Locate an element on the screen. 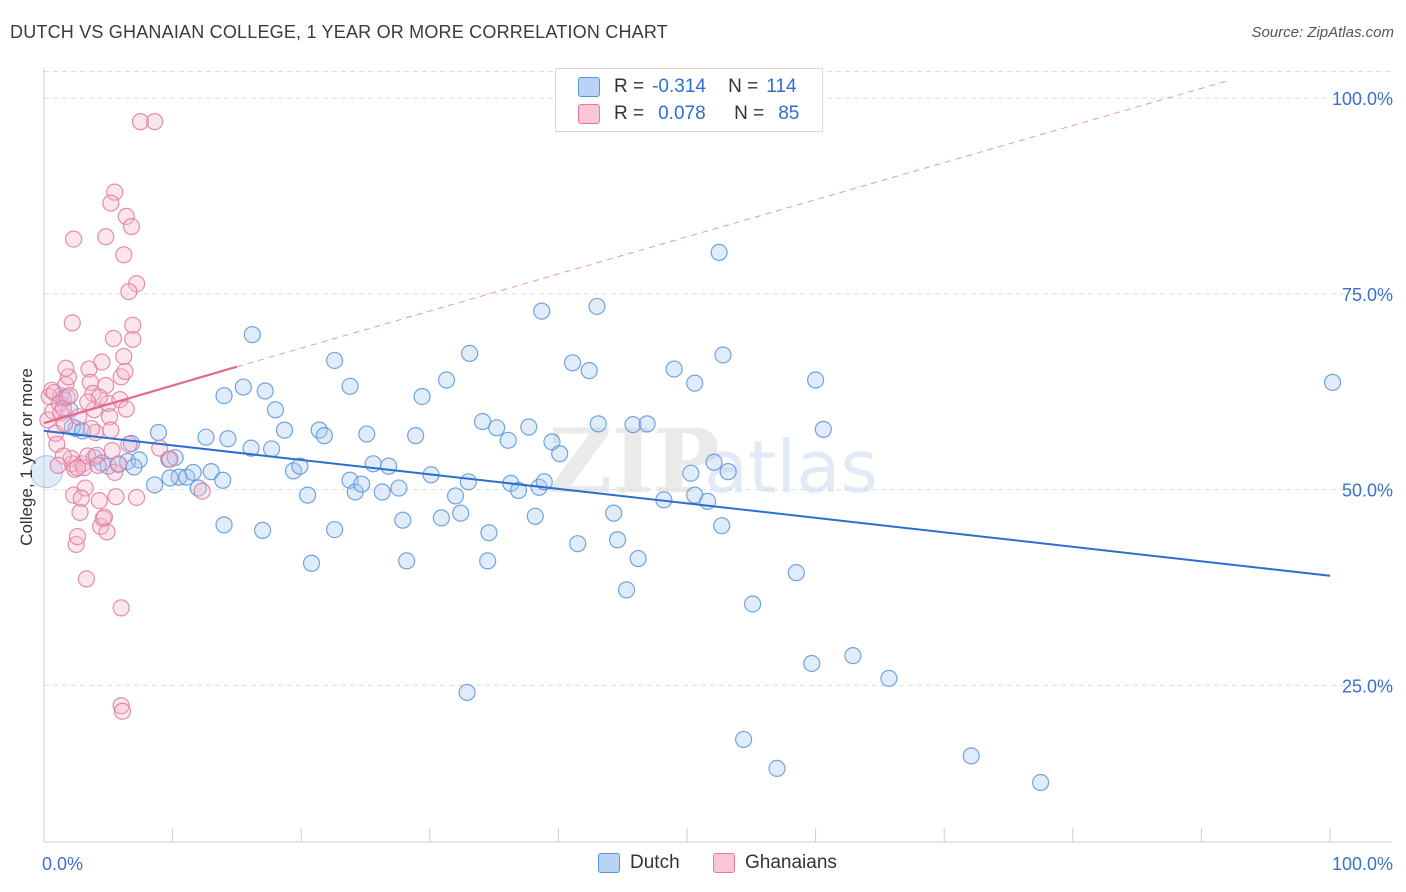 The width and height of the screenshot is (1406, 892). y-tick-label: 50.0% is located at coordinates (1367, 491).